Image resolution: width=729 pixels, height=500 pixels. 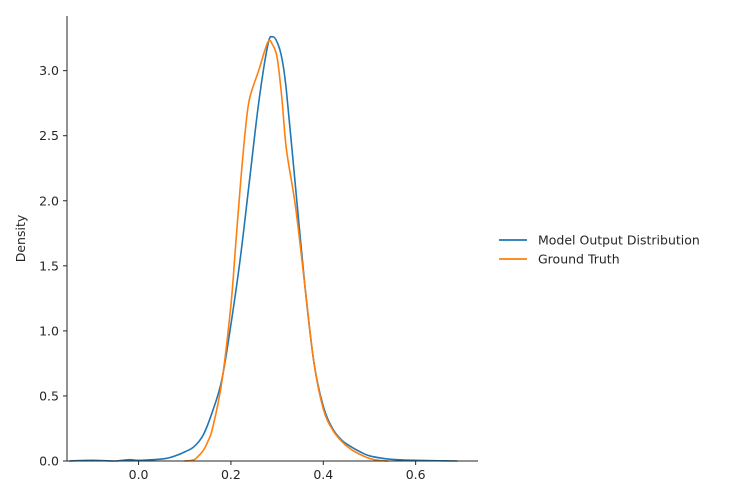 I want to click on y-axis-ticks: 0.0 0.5 1.0 1.5 2.0 2.5 3.0, so click(x=53, y=266).